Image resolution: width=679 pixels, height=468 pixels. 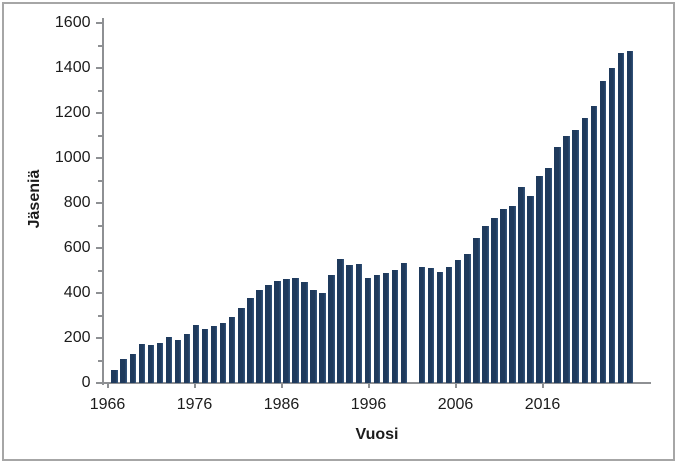 I want to click on y-tick-label: 1000, so click(x=72, y=157).